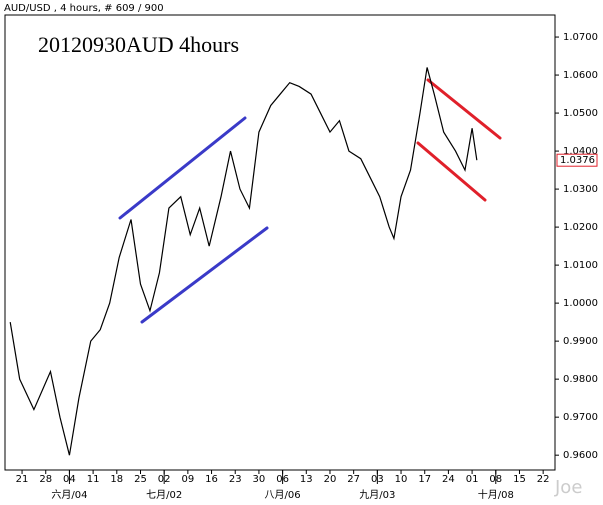 The image size is (603, 505). I want to click on x-tick-label: 24, so click(448, 479).